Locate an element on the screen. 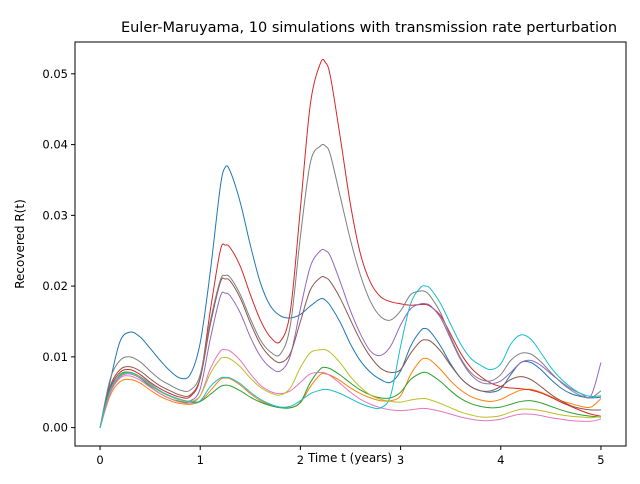  y-tick-label: 0.03 is located at coordinates (55, 215).